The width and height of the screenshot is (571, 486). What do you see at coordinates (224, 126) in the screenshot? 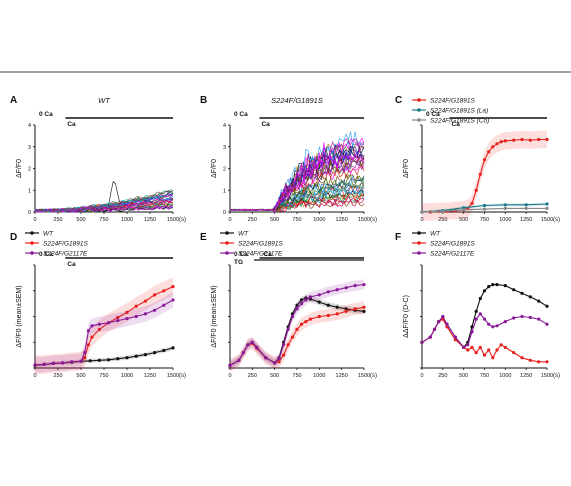
I see `y-tick-label: 4` at bounding box center [224, 126].